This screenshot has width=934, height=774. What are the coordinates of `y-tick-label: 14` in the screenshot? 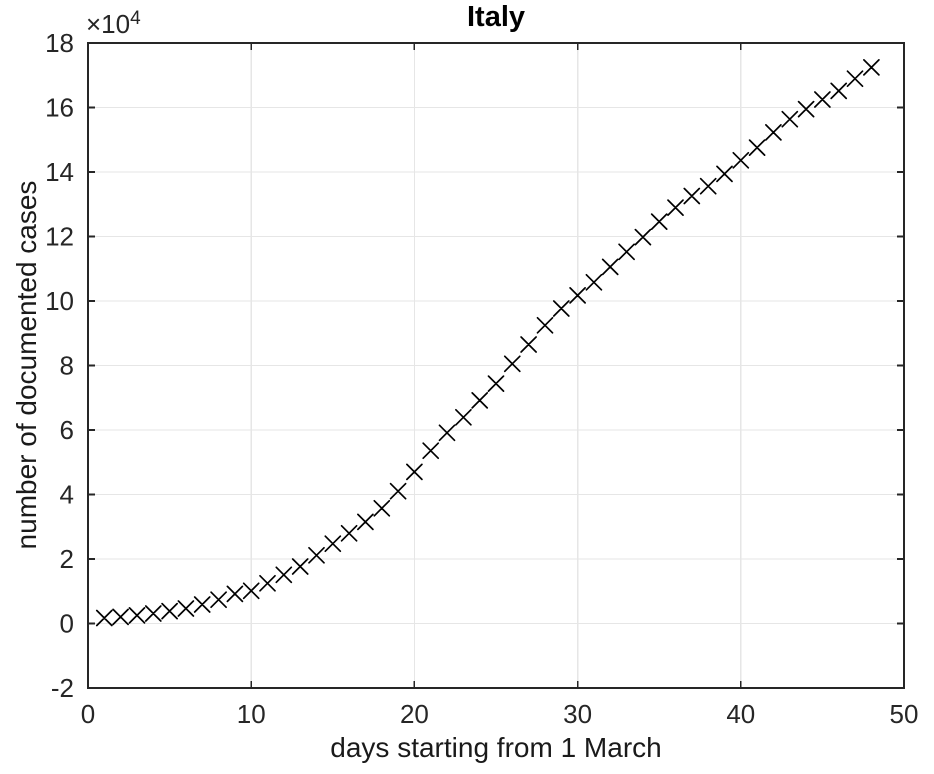 It's located at (59, 172).